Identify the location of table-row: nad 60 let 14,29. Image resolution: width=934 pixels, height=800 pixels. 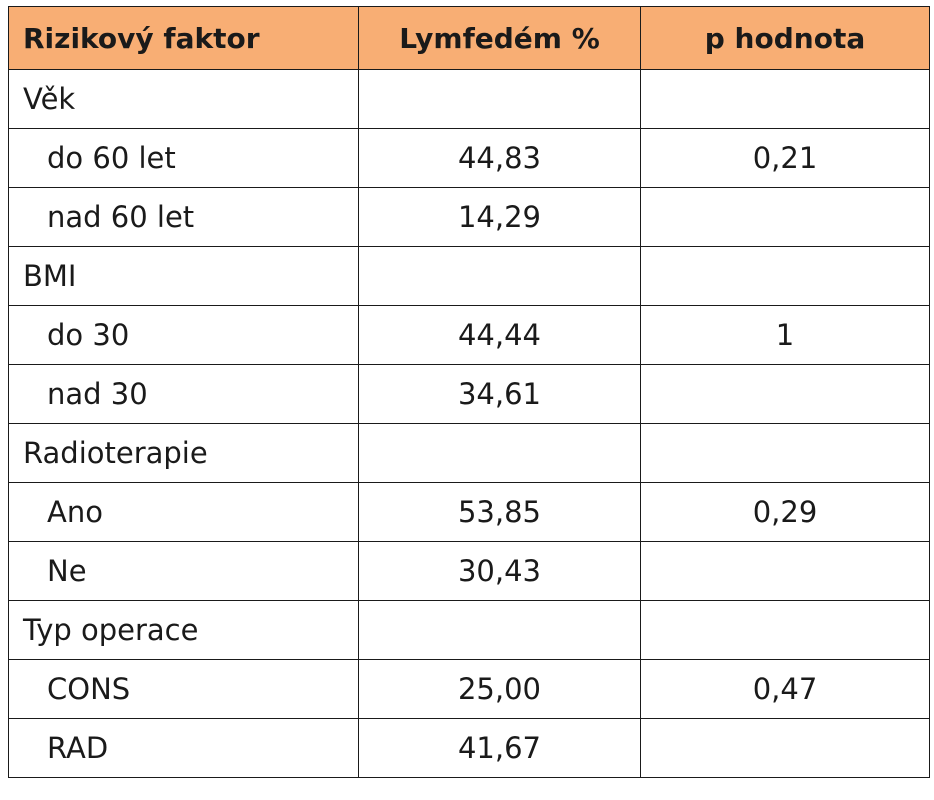
(469, 217).